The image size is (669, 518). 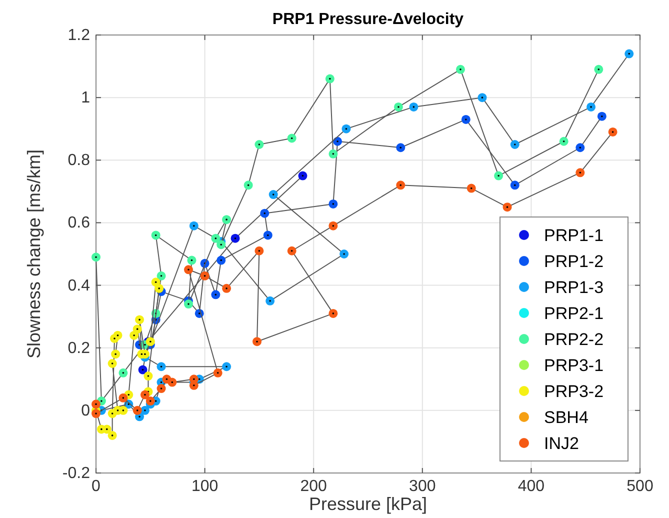 What do you see at coordinates (34, 254) in the screenshot?
I see `y-axis-title: Slowness change [ms/km]` at bounding box center [34, 254].